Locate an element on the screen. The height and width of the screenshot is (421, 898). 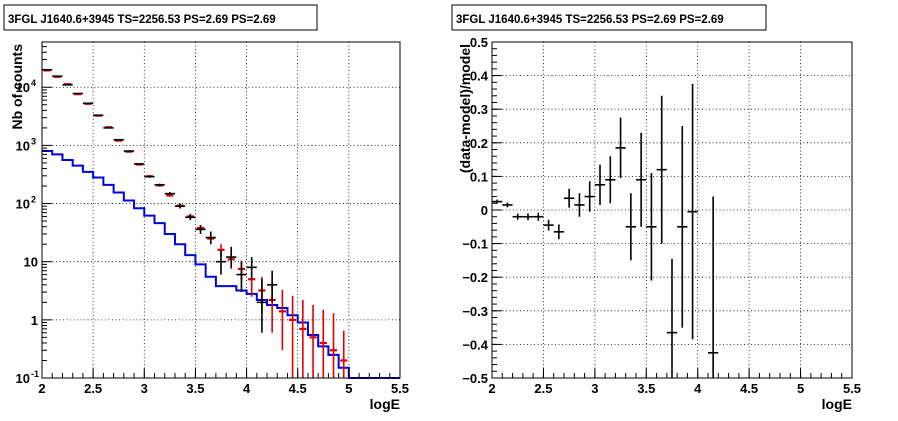
counts-x-tick-label: 4 is located at coordinates (247, 388).